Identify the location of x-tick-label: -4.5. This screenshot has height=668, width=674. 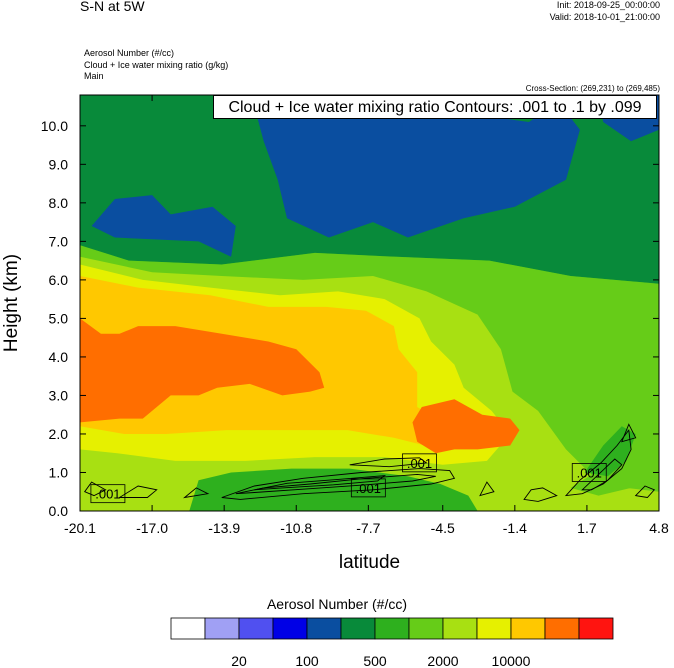
(443, 528).